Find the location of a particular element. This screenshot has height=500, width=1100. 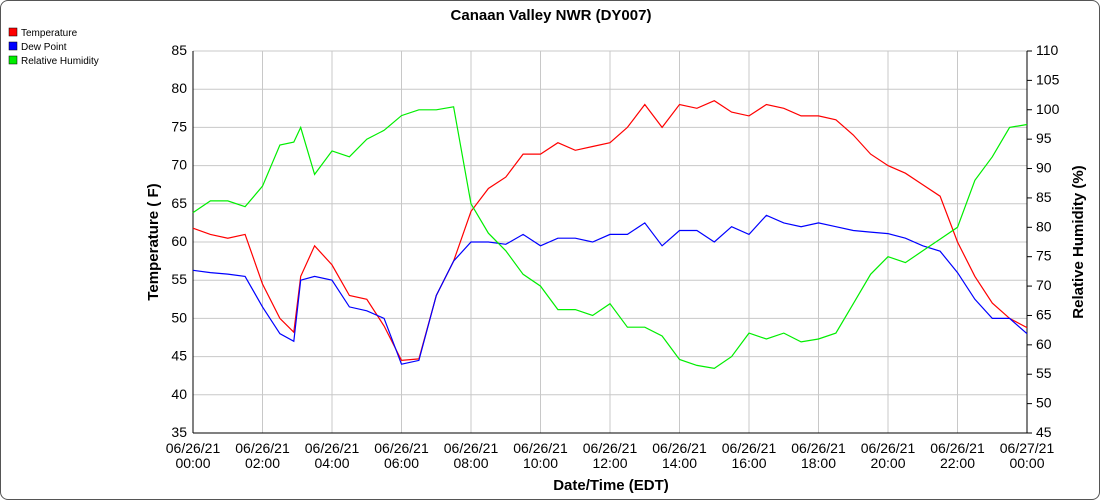

x-tick-time: 10:00 is located at coordinates (540, 463).